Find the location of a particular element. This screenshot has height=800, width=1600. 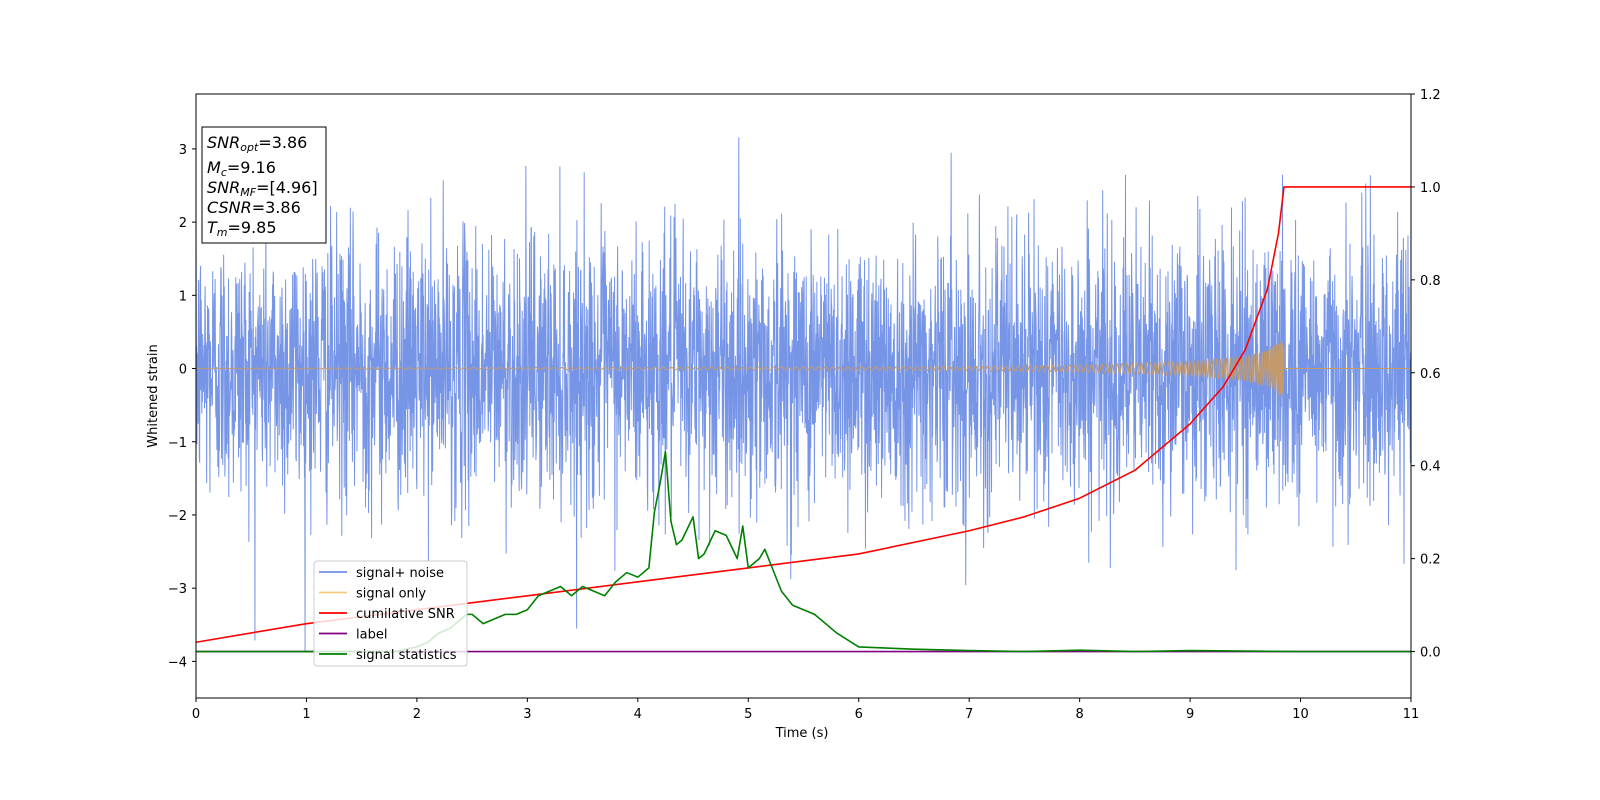

annotation-csnr: CSNR=3.86 is located at coordinates (254, 207).